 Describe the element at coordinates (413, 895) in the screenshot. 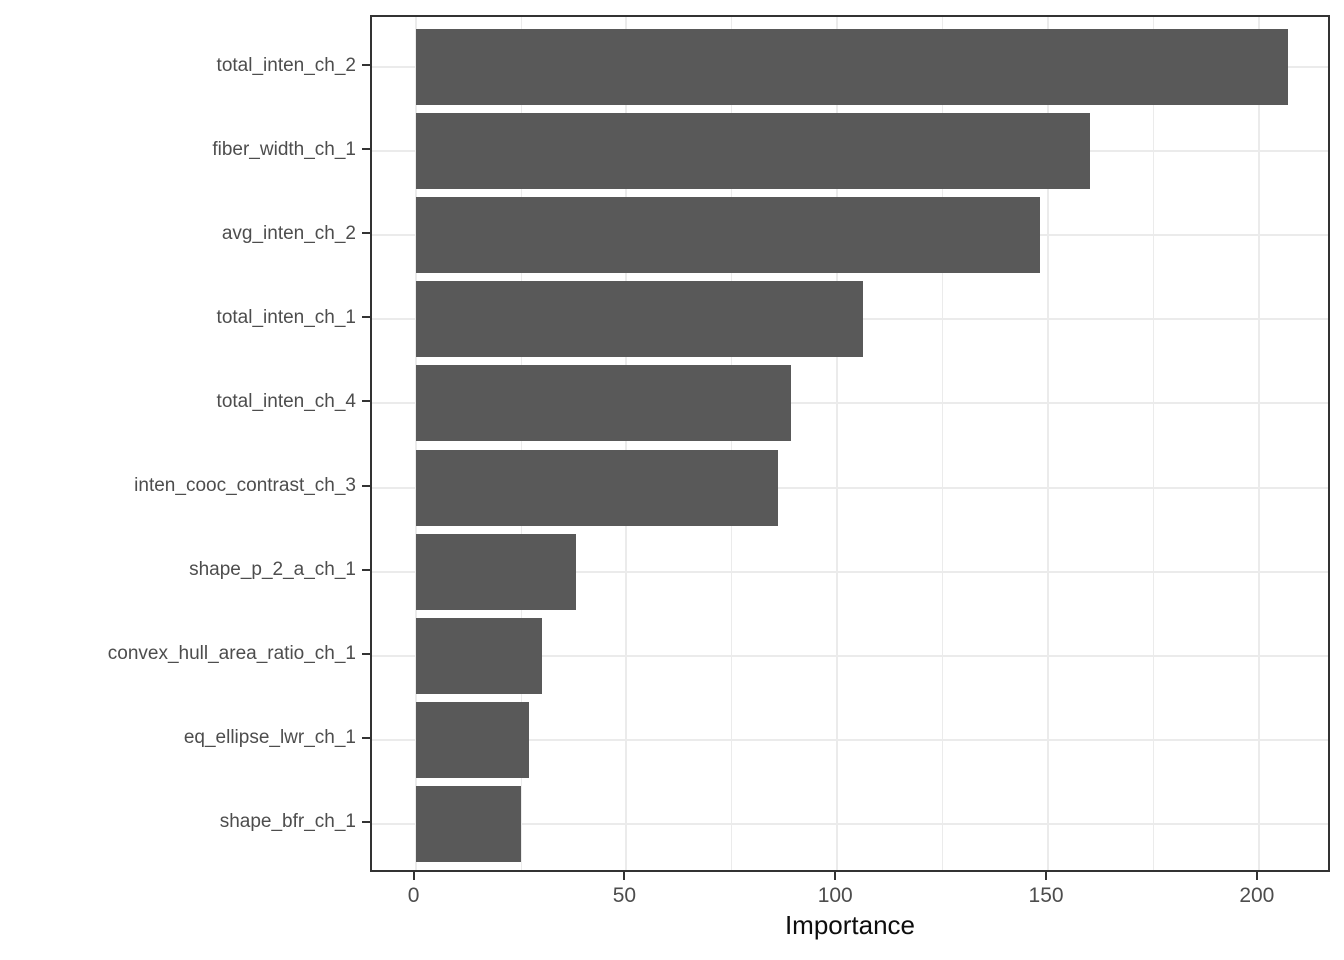

I see `x-tick-label: 0` at that location.